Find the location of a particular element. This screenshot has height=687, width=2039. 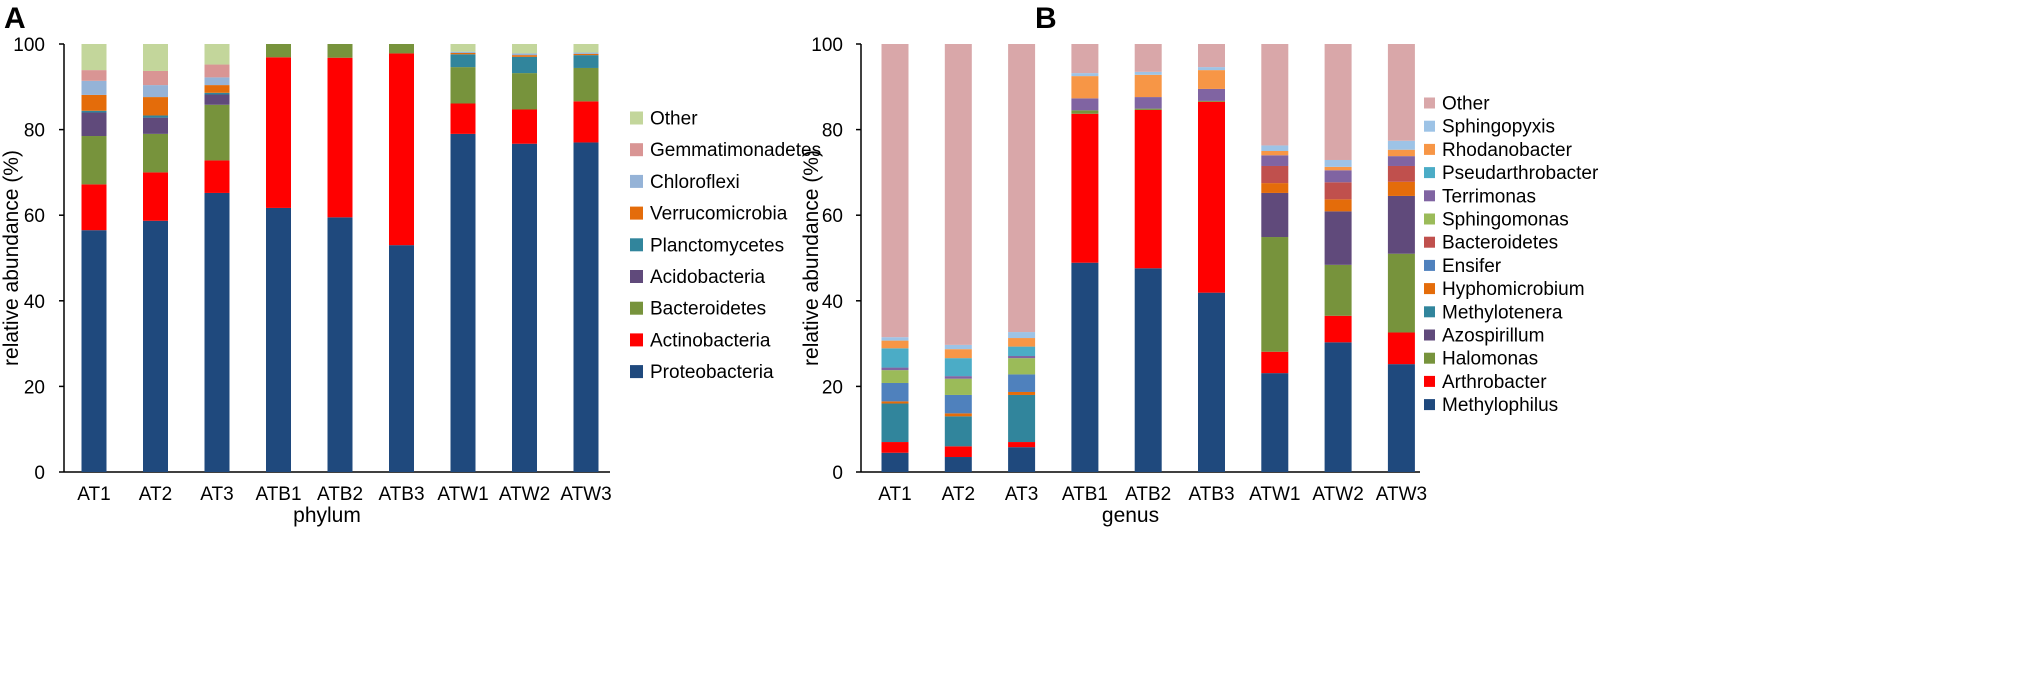

panel-a-bar-atw3-actinobacteria is located at coordinates (586, 122).